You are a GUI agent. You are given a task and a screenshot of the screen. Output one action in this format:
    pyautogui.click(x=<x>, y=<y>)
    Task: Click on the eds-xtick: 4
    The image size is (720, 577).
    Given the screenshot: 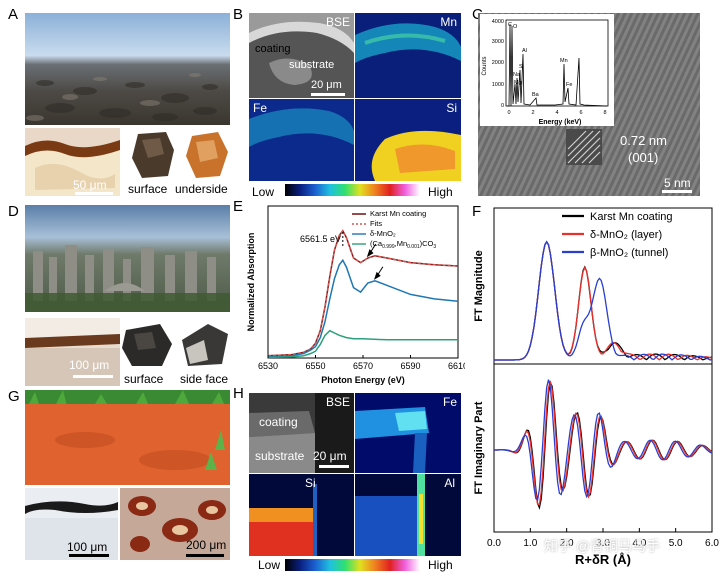 What is the action you would take?
    pyautogui.click(x=556, y=113)
    